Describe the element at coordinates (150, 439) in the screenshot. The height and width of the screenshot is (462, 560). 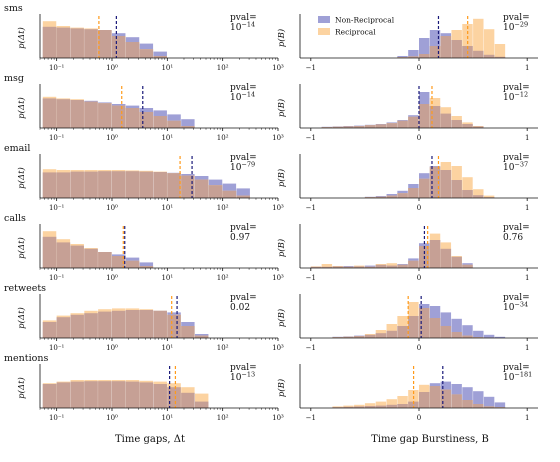
I see `left-x-axis-label: Time gaps, Δt` at that location.